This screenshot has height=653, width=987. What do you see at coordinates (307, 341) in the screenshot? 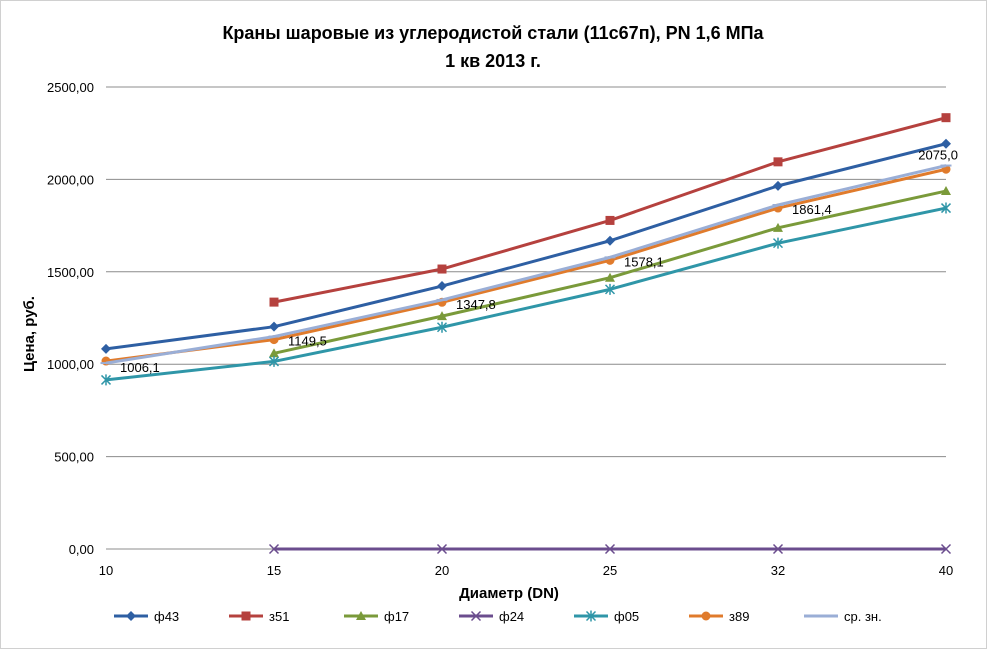
I see `data-label: 1149,5` at bounding box center [307, 341].